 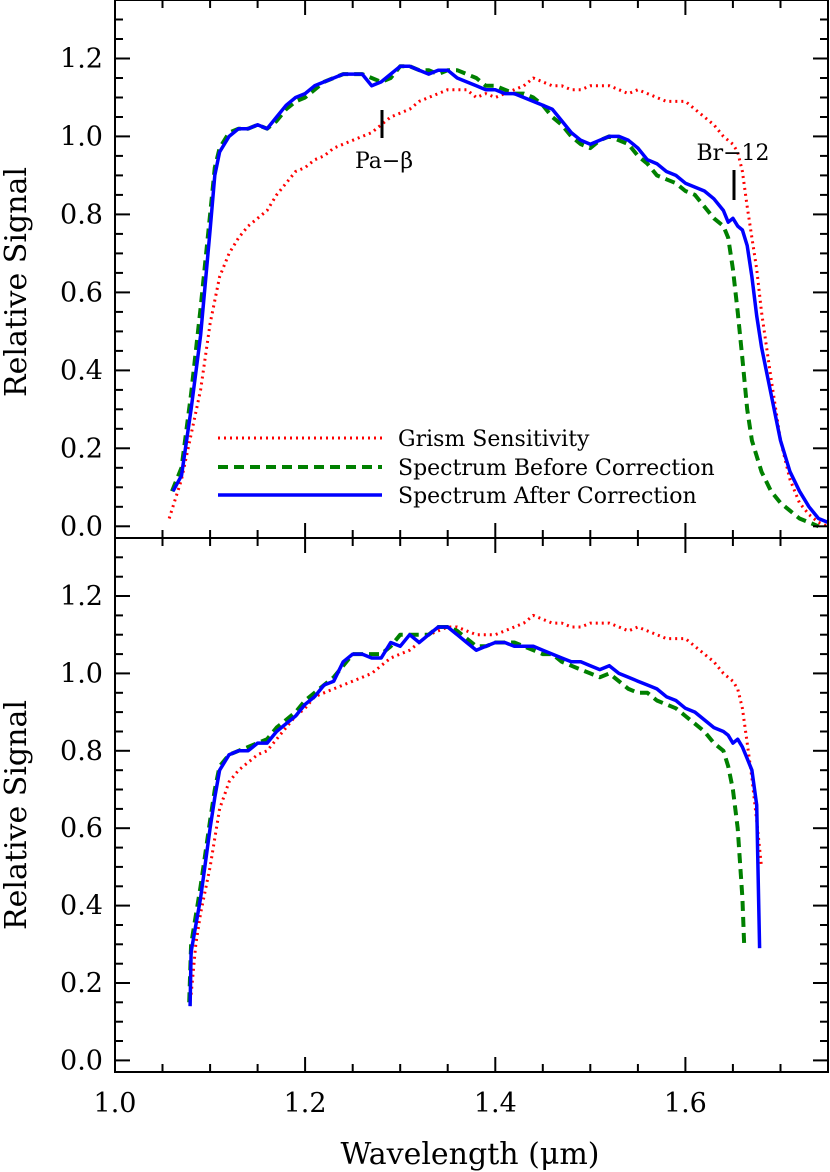 What do you see at coordinates (305, 1103) in the screenshot?
I see `x-tick-label: 1.2` at bounding box center [305, 1103].